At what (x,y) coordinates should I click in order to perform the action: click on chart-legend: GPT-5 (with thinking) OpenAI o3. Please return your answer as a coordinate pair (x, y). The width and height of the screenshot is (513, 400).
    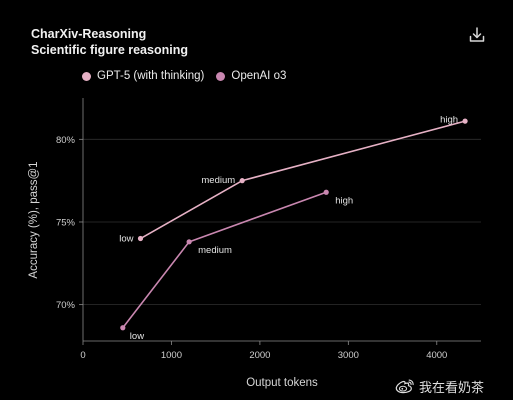
    Looking at the image, I should click on (184, 76).